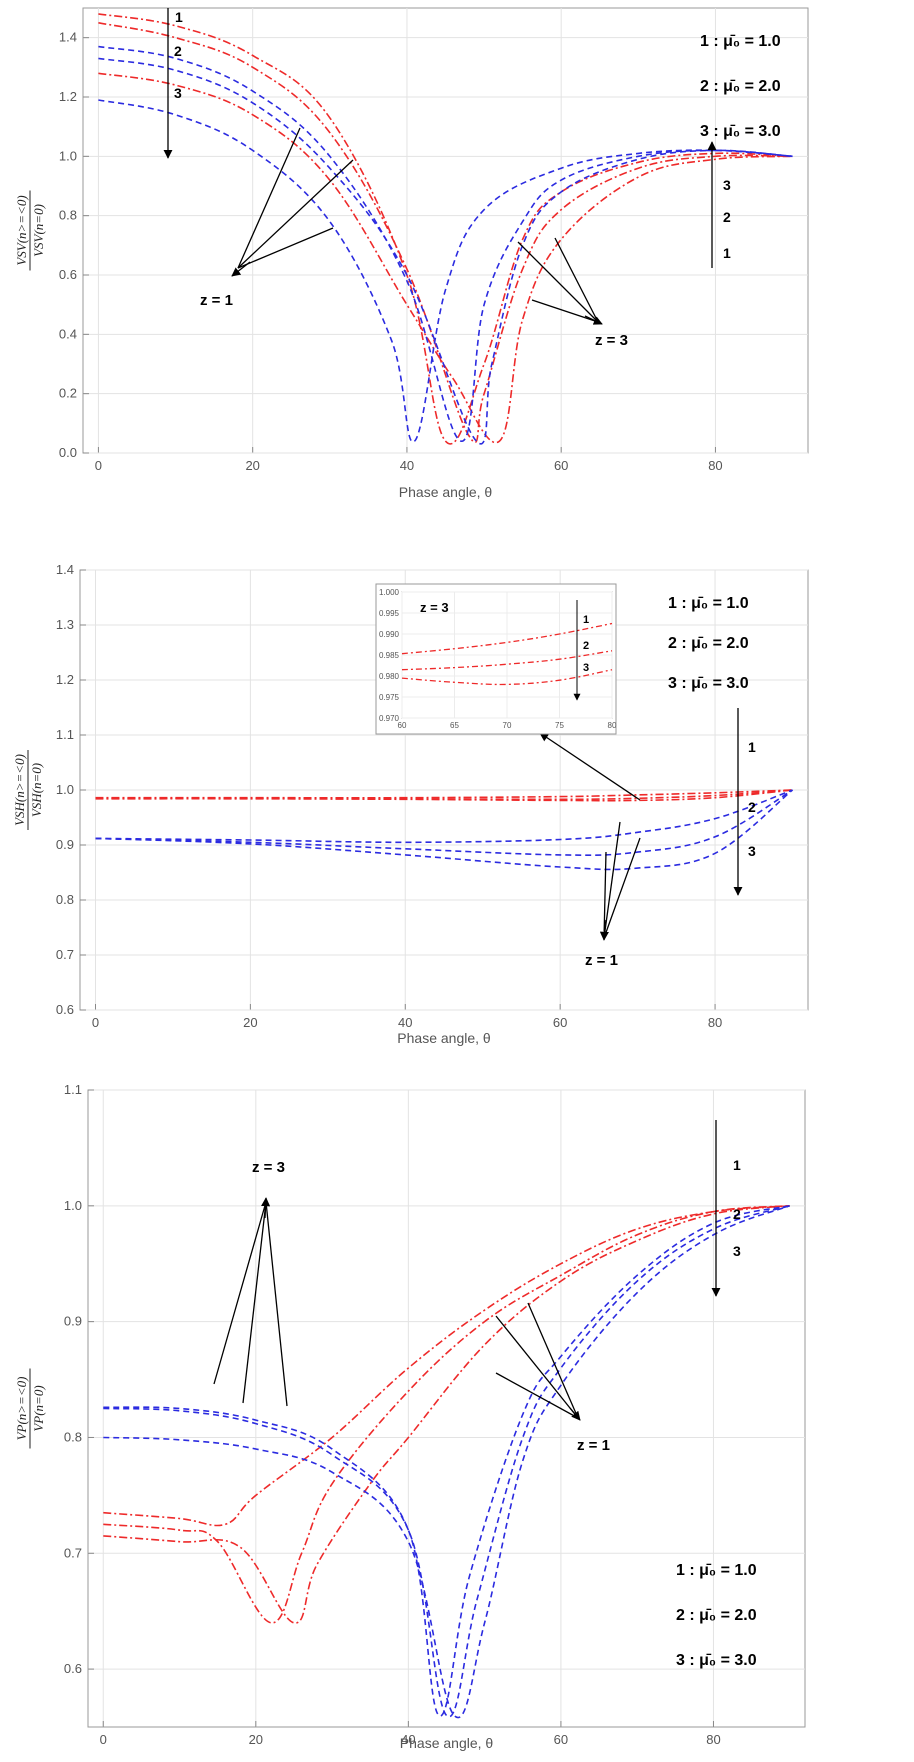 This screenshot has width=914, height=1762. What do you see at coordinates (389, 655) in the screenshot?
I see `inset-y-tick-label: 0.985` at bounding box center [389, 655].